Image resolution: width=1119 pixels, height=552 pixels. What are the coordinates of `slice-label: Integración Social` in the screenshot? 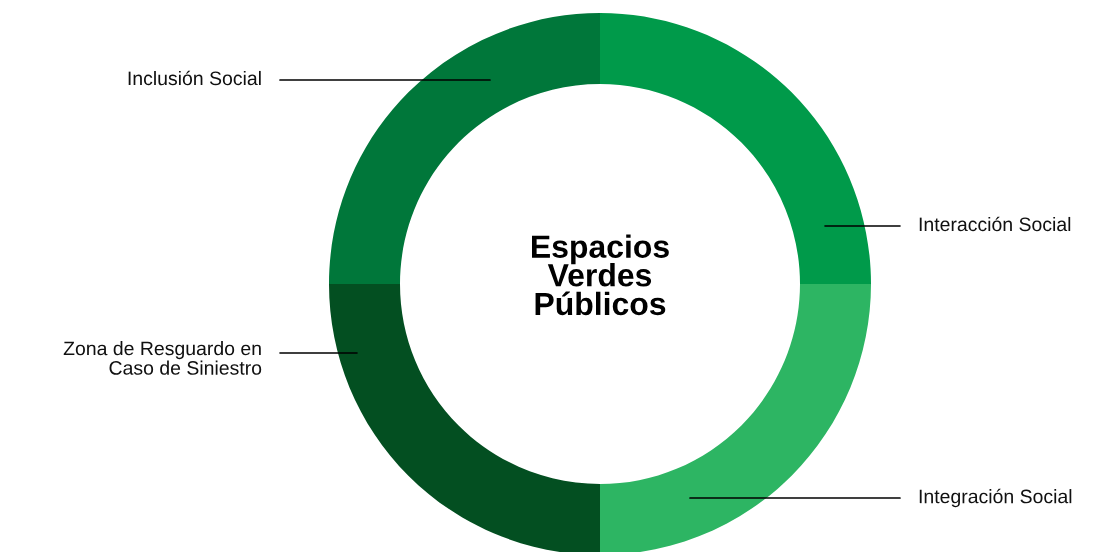 It's located at (995, 498).